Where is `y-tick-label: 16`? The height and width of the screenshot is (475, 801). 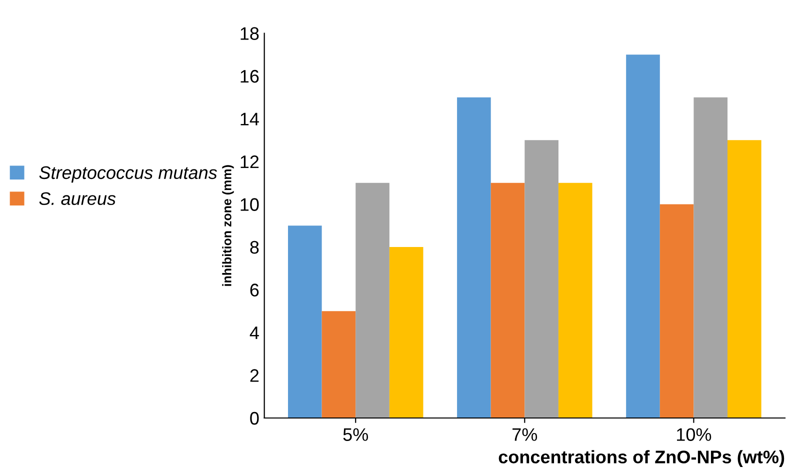
y-tick-label: 16 is located at coordinates (249, 76).